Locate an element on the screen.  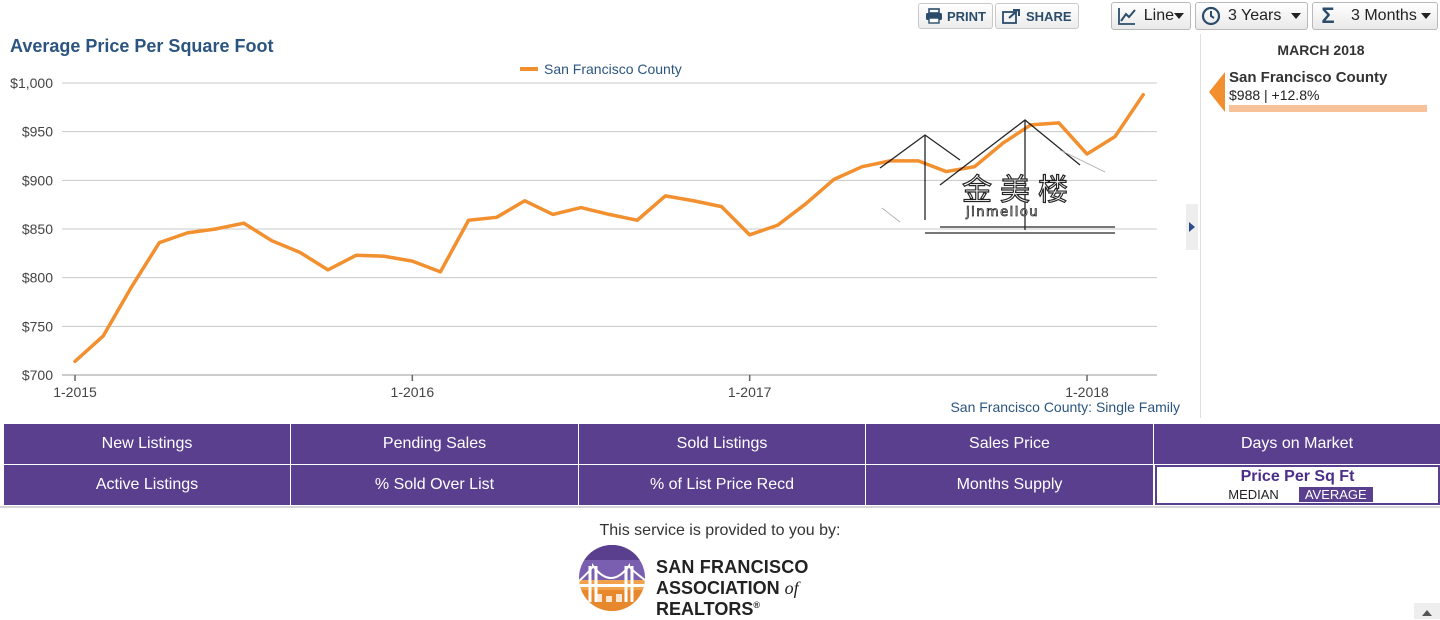
chart-type-dropdown: Line is located at coordinates (1151, 16).